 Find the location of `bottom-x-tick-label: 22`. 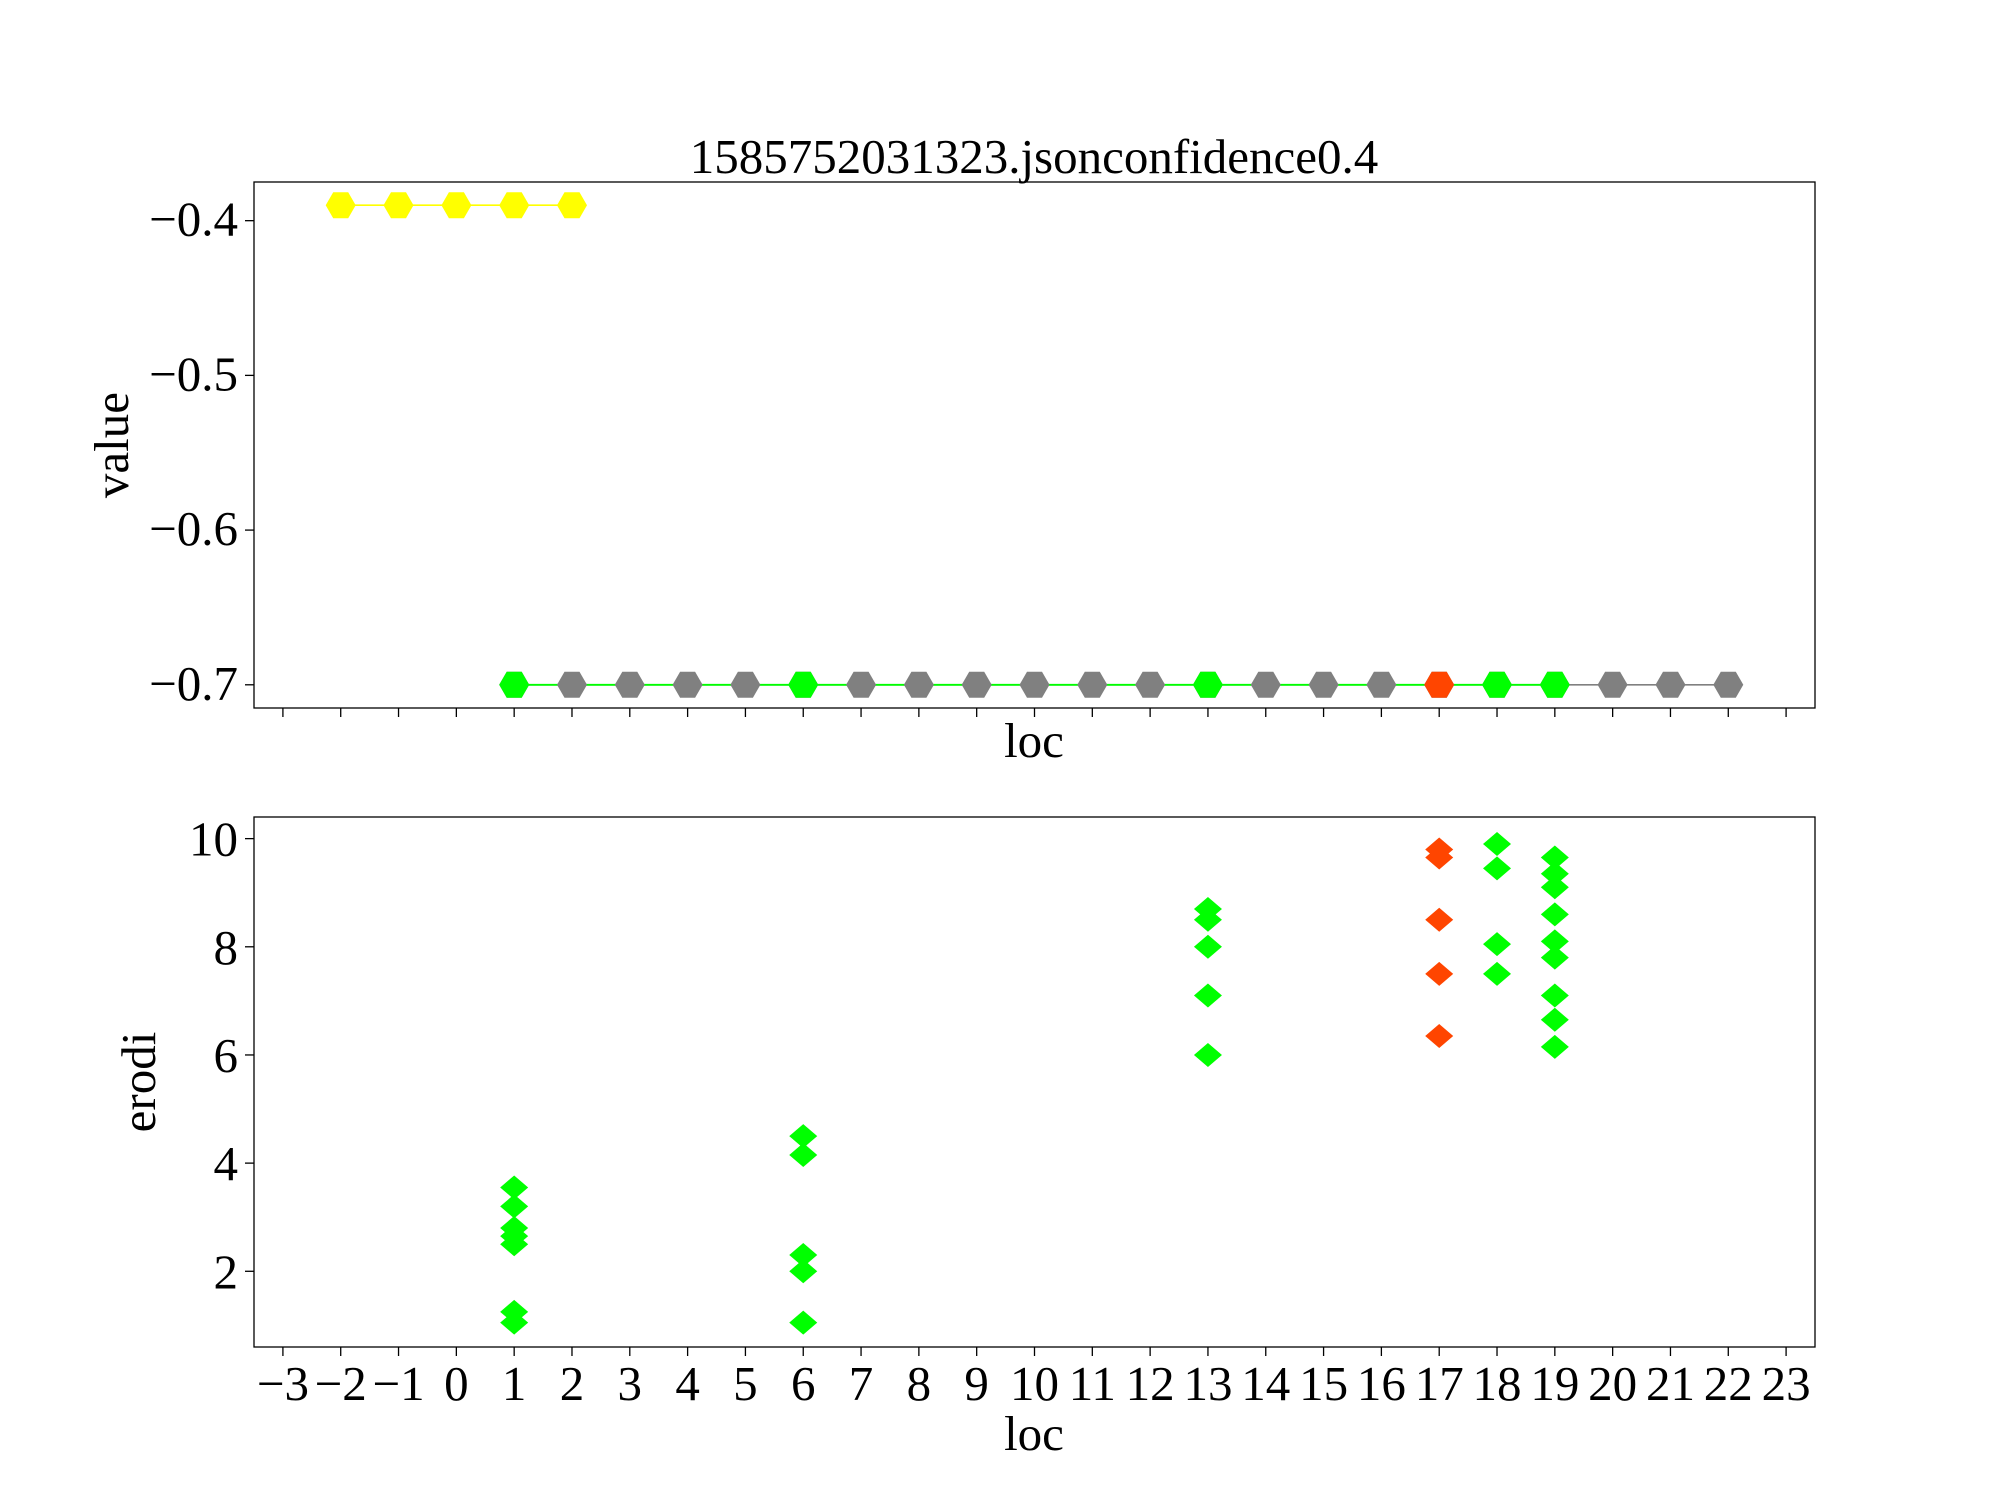

bottom-x-tick-label: 22 is located at coordinates (1728, 1383).